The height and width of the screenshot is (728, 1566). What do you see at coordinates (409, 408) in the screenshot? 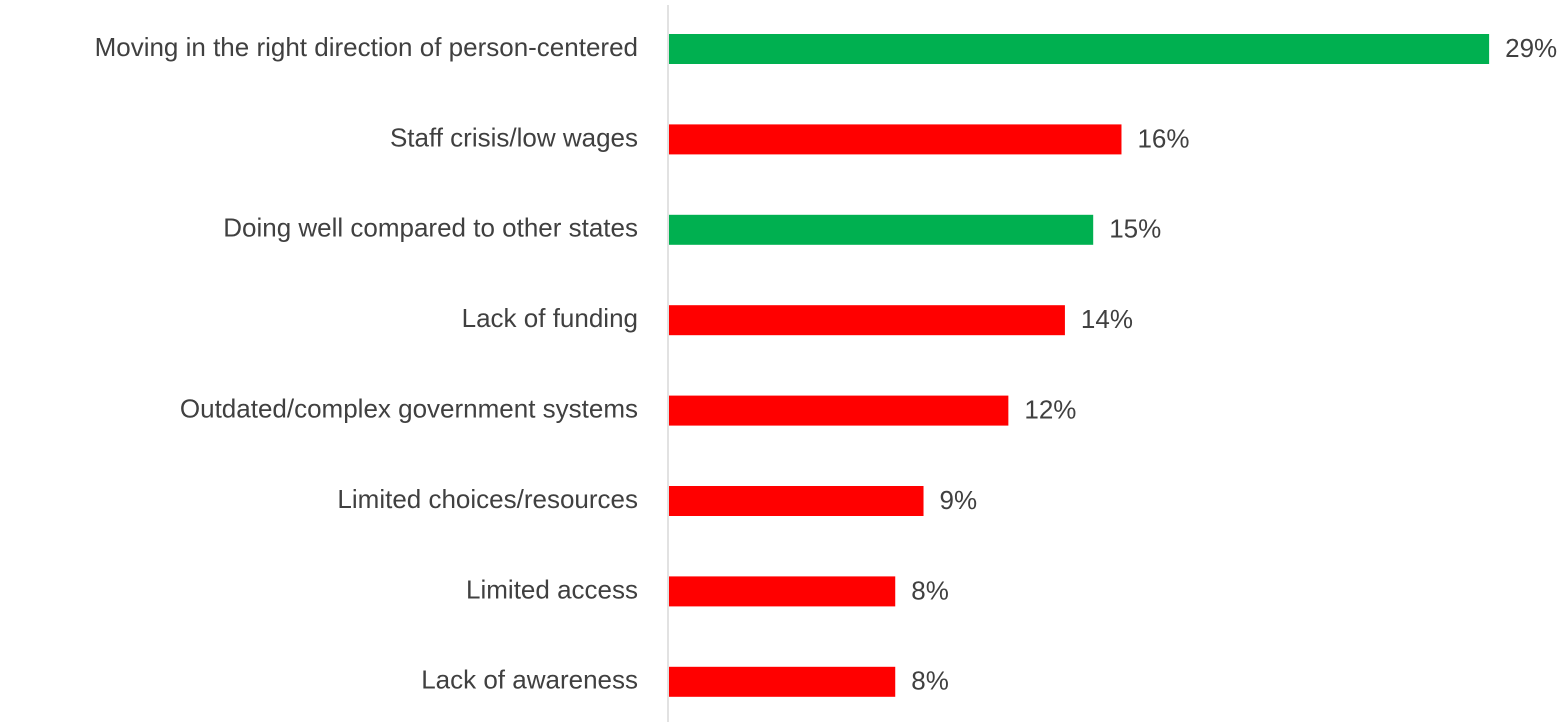
I see `category-label: Outdated/complex government systems` at bounding box center [409, 408].